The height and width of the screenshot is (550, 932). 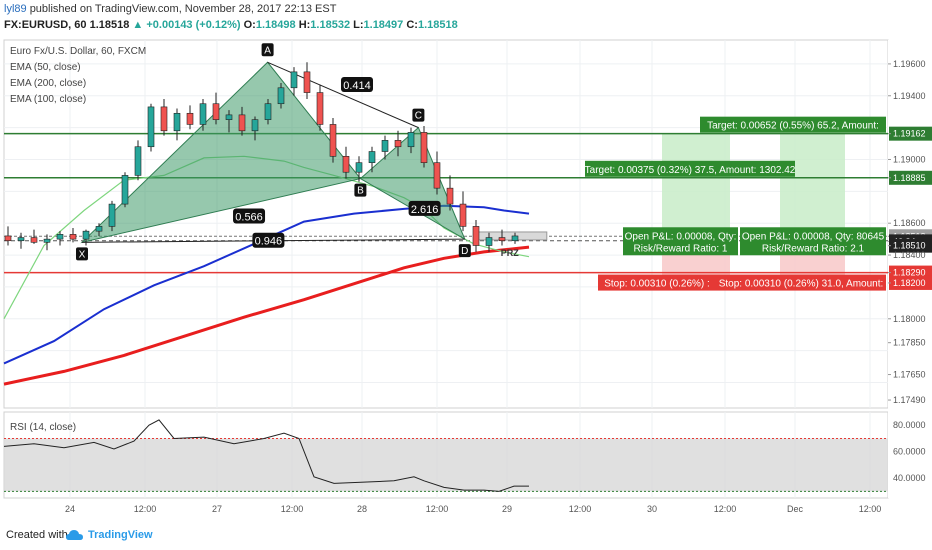 I want to click on high-label: H:, so click(x=304, y=25).